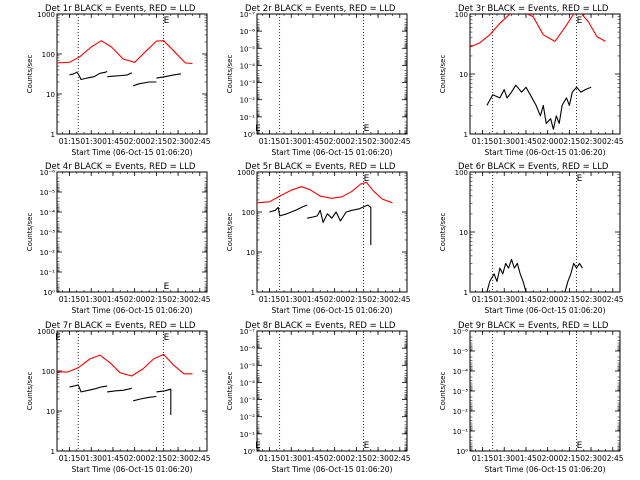 The height and width of the screenshot is (480, 640). I want to click on y-tick-label: 10⁻⁷, so click(248, 332).